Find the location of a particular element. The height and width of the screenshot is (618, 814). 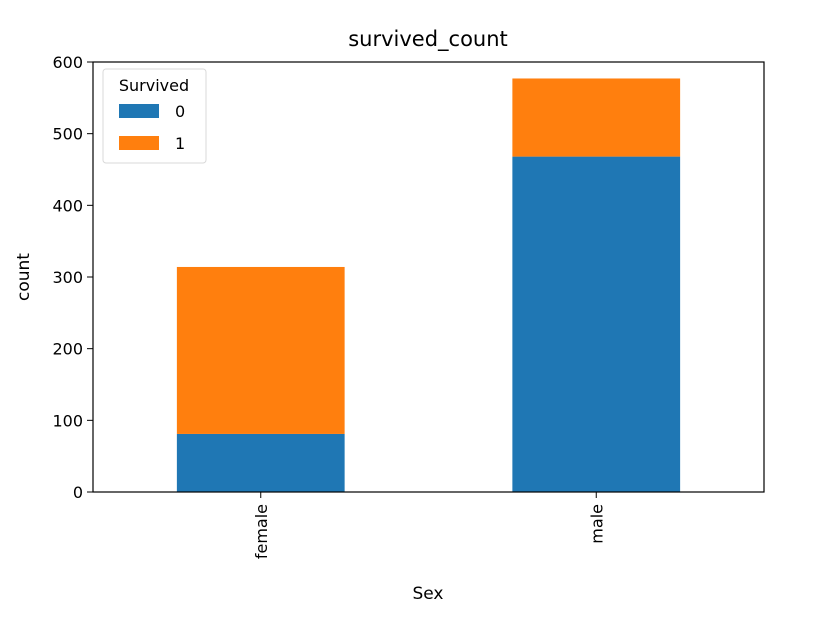

chart-title: survived_count is located at coordinates (428, 39).